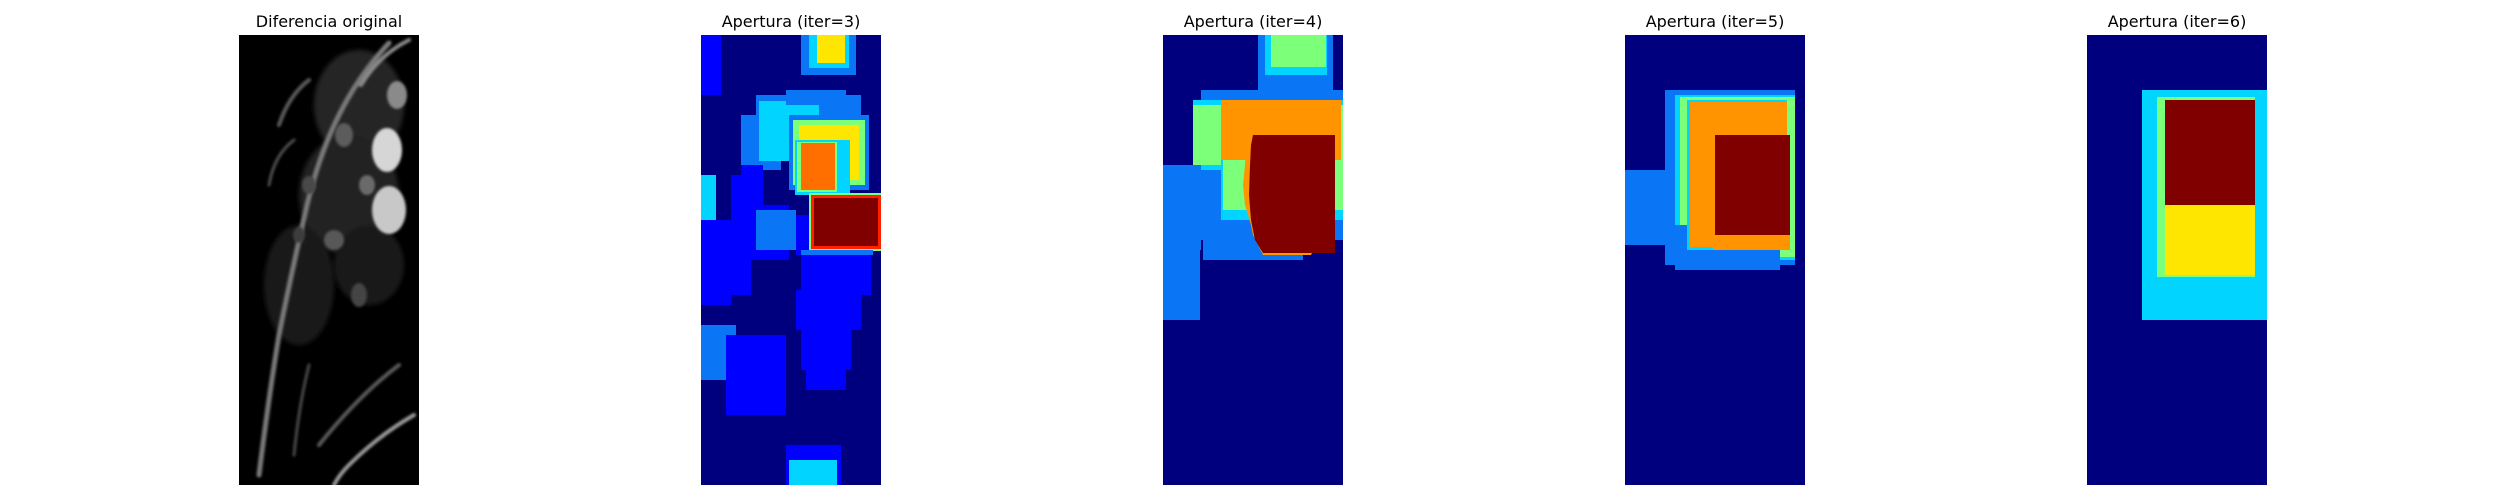 The height and width of the screenshot is (500, 2500). What do you see at coordinates (1715, 21) in the screenshot?
I see `panel-title: Apertura (iter=5)` at bounding box center [1715, 21].